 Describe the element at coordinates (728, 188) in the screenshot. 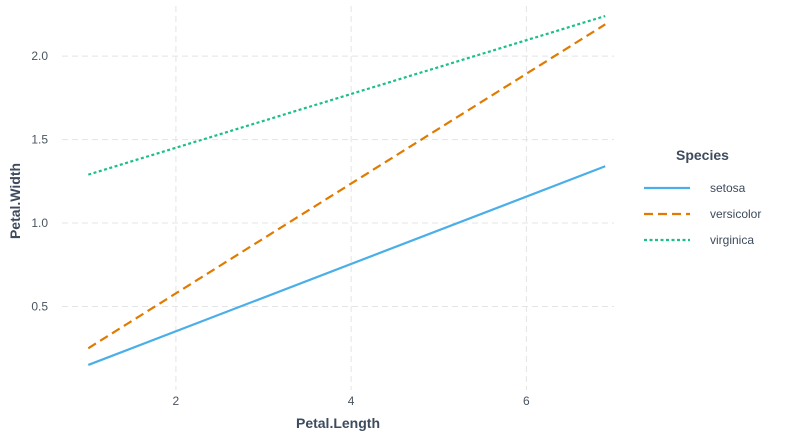

I see `legend-label-setosa: setosa` at that location.